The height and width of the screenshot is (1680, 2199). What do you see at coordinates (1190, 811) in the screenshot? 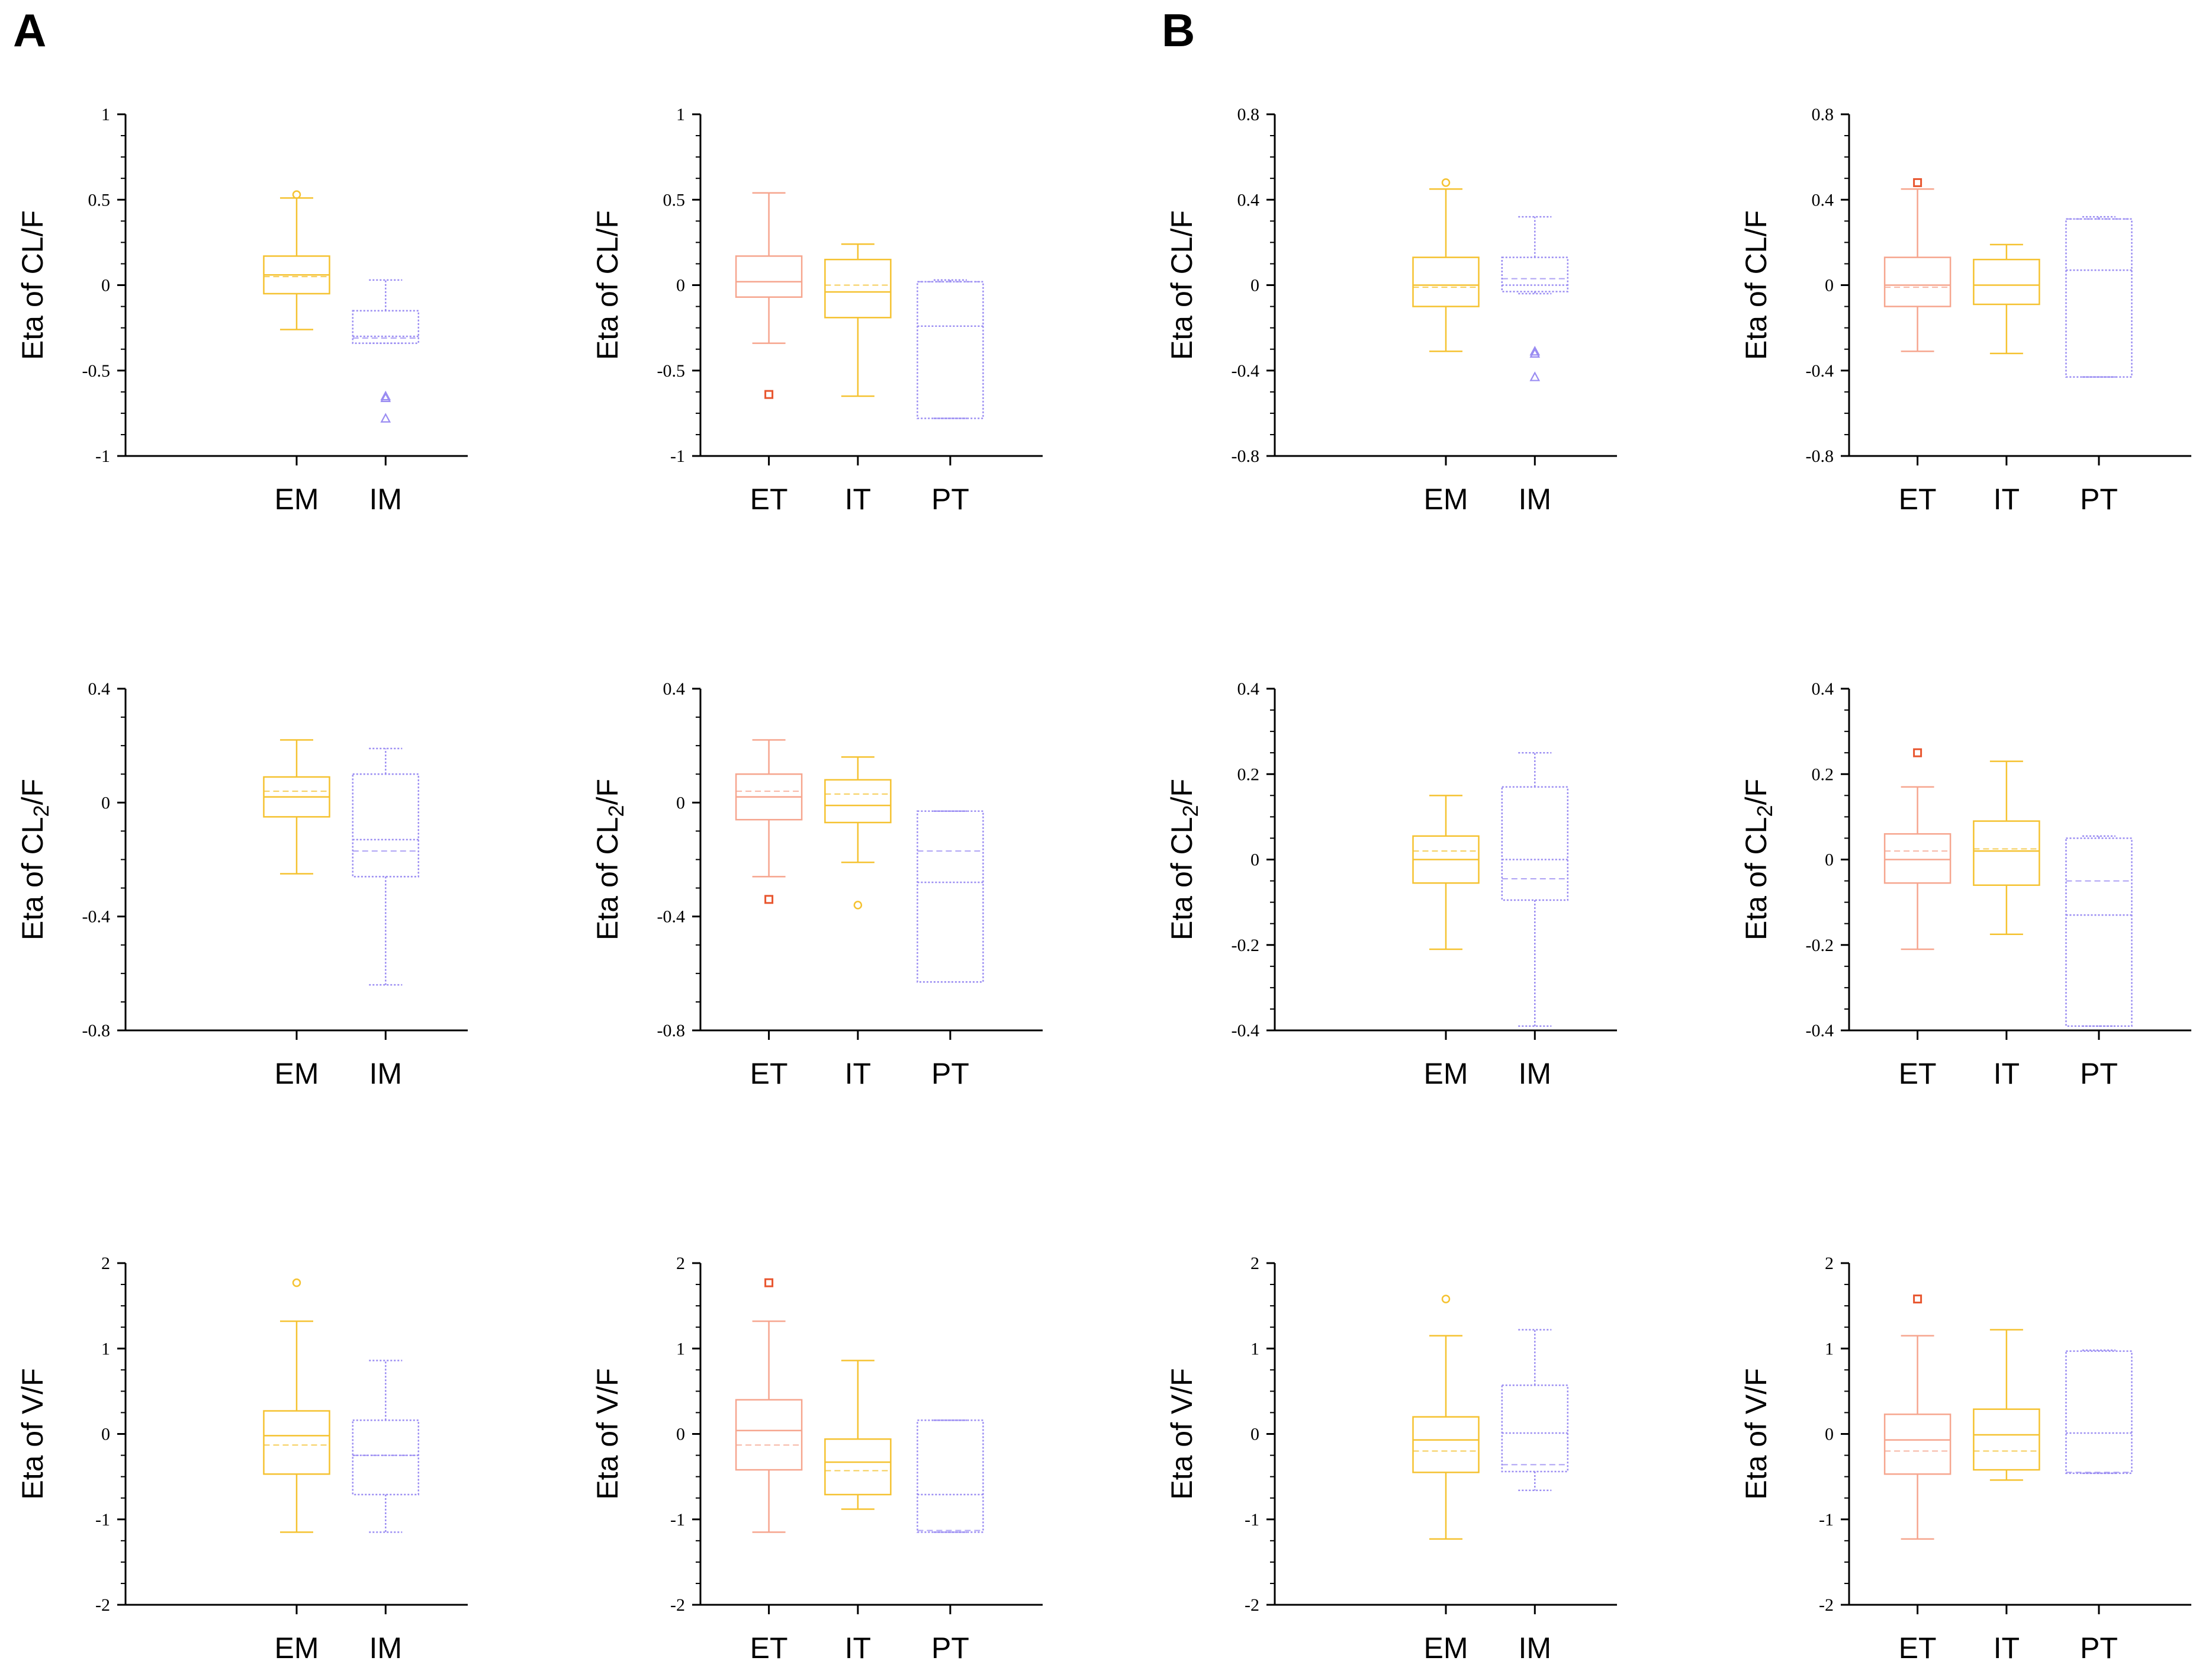
I see `y-axis-title-subscript: 2` at bounding box center [1190, 811].